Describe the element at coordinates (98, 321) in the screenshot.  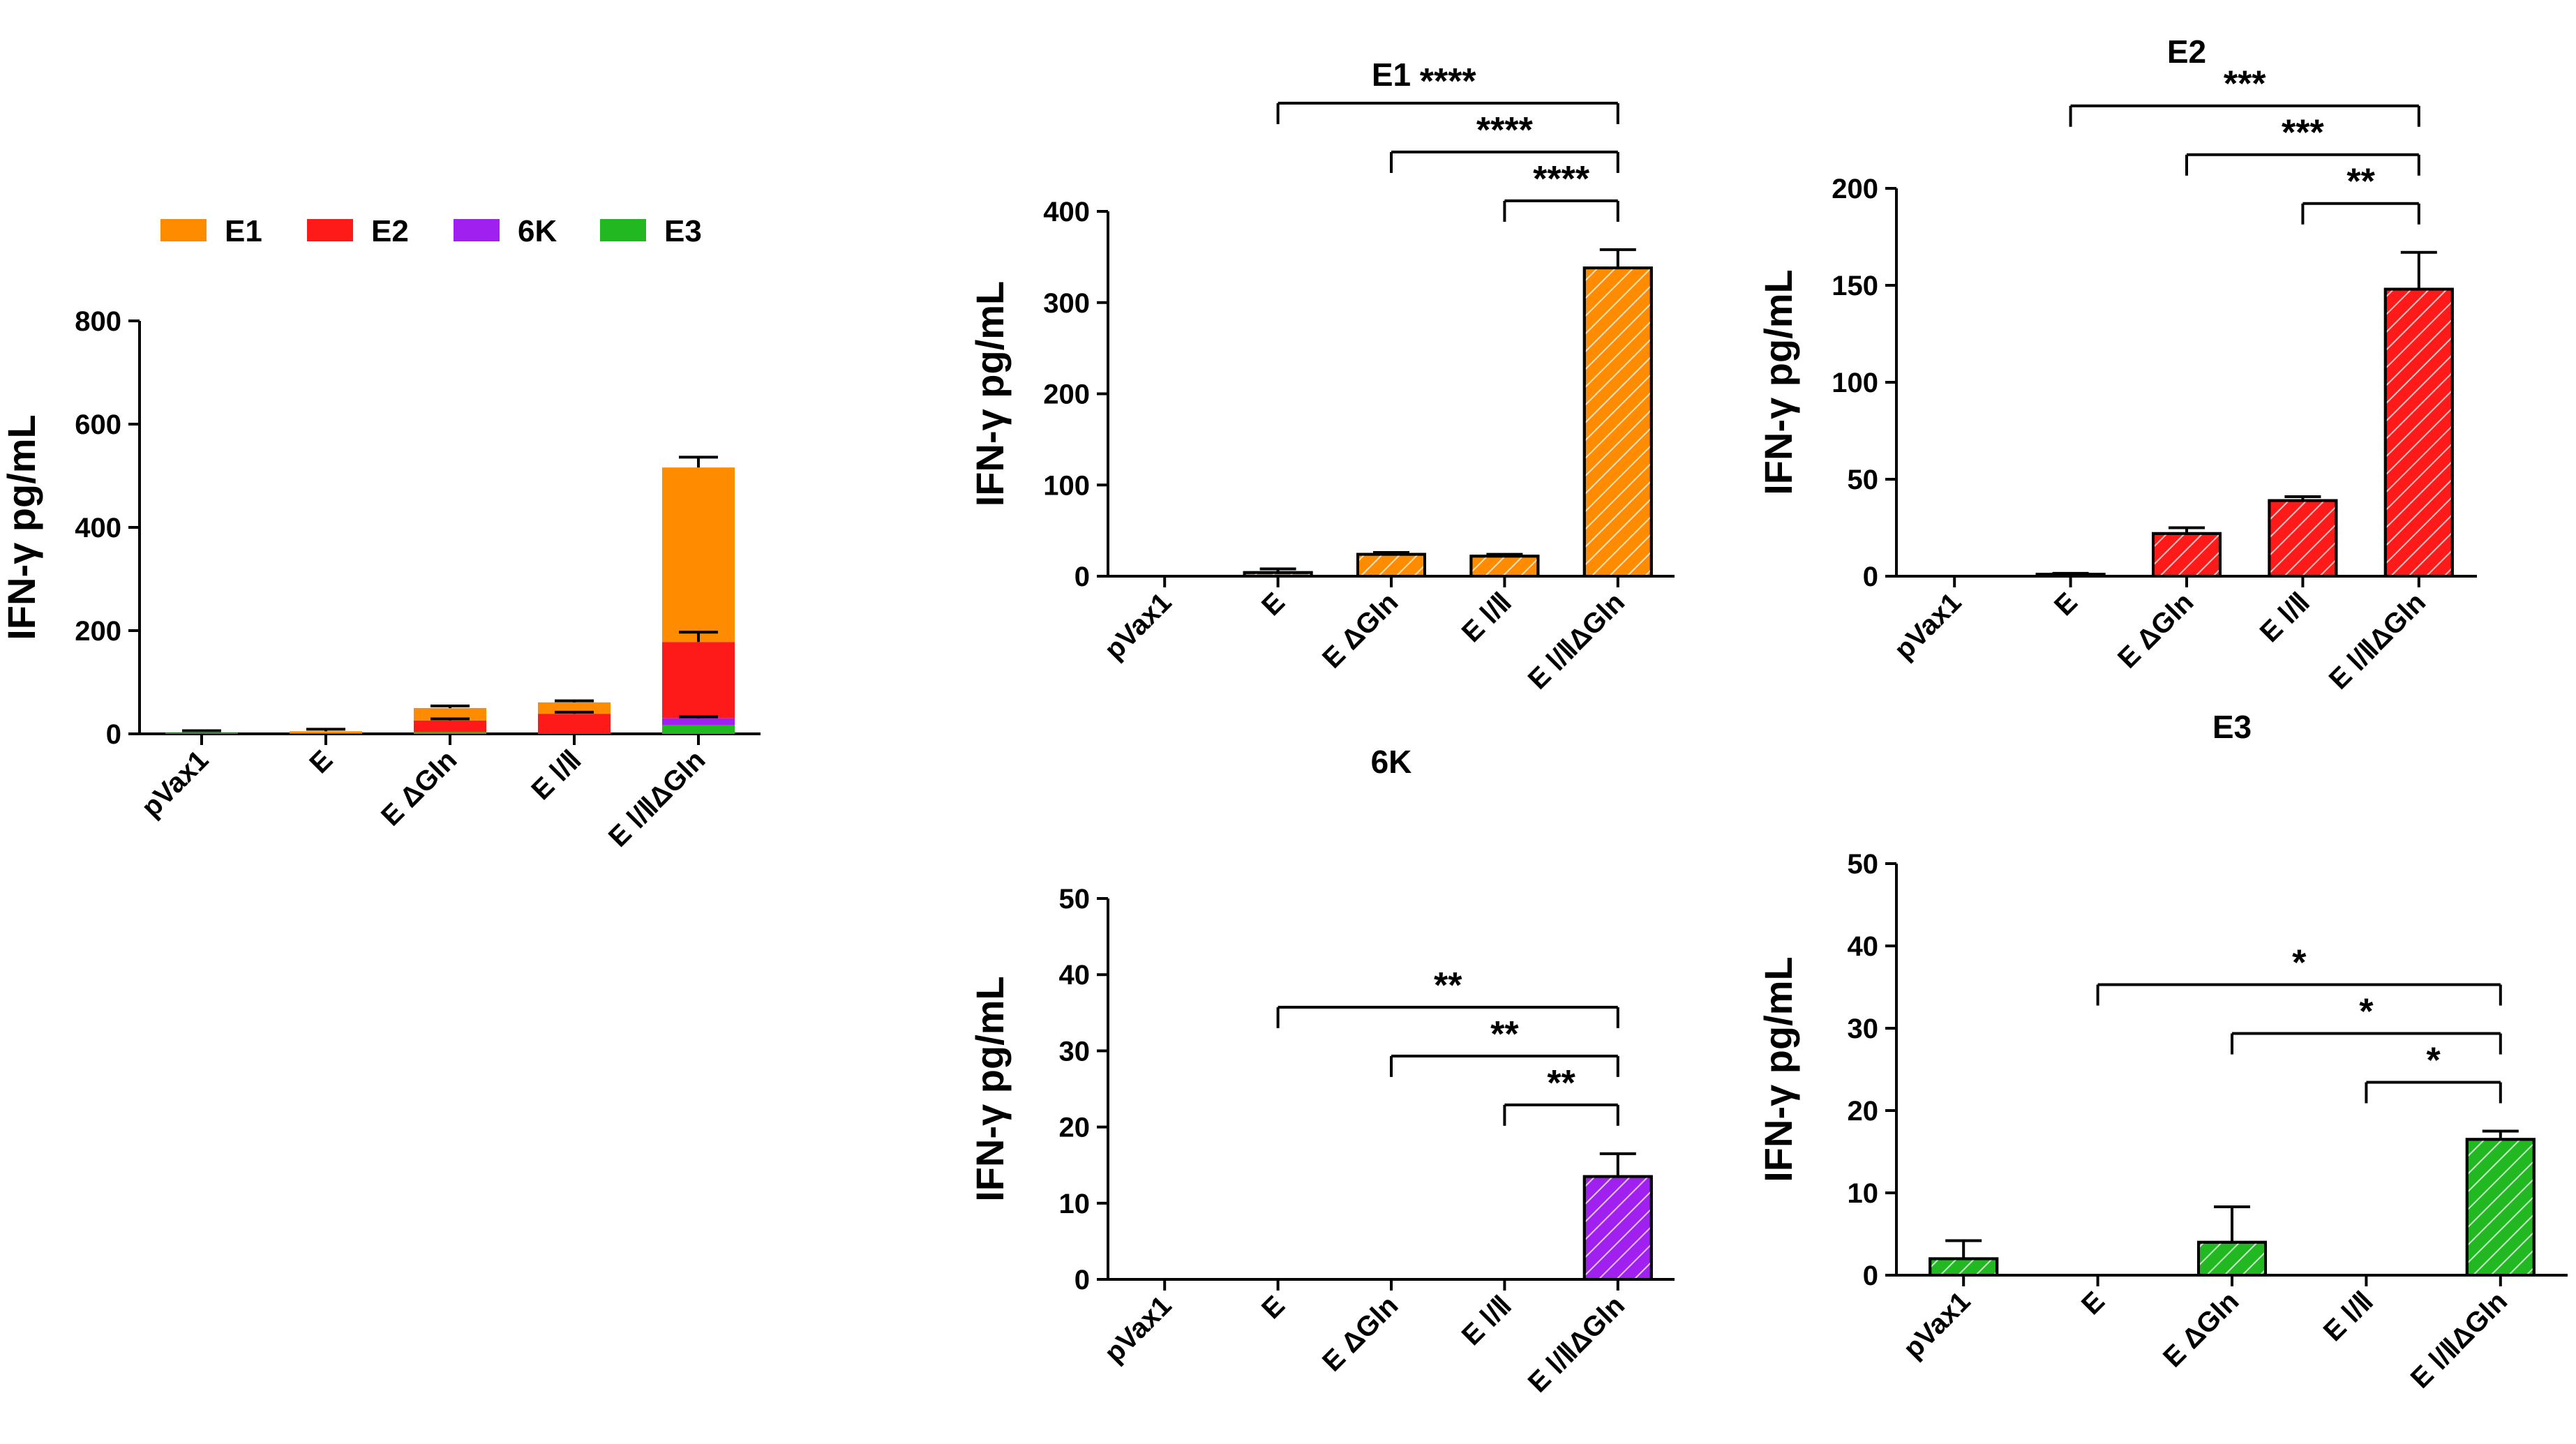
I see `y-tick-label: 800` at that location.